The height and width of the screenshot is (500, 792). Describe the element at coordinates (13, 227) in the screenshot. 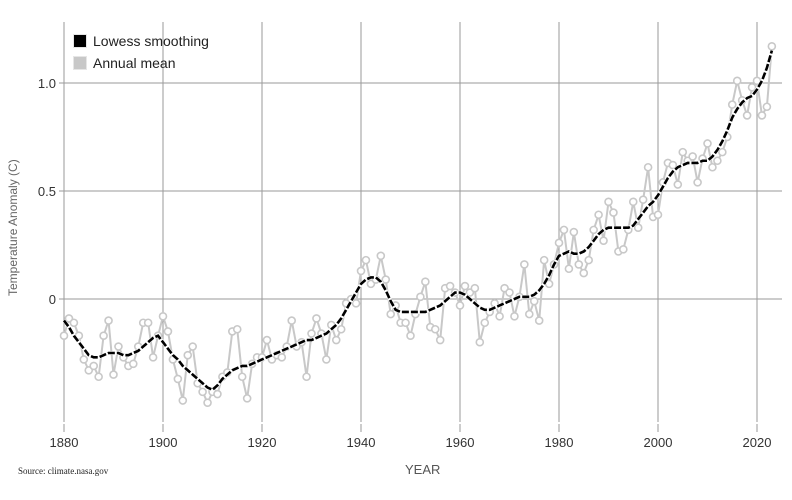

I see `y-axis-label: Temperature Anomaly (C)` at that location.